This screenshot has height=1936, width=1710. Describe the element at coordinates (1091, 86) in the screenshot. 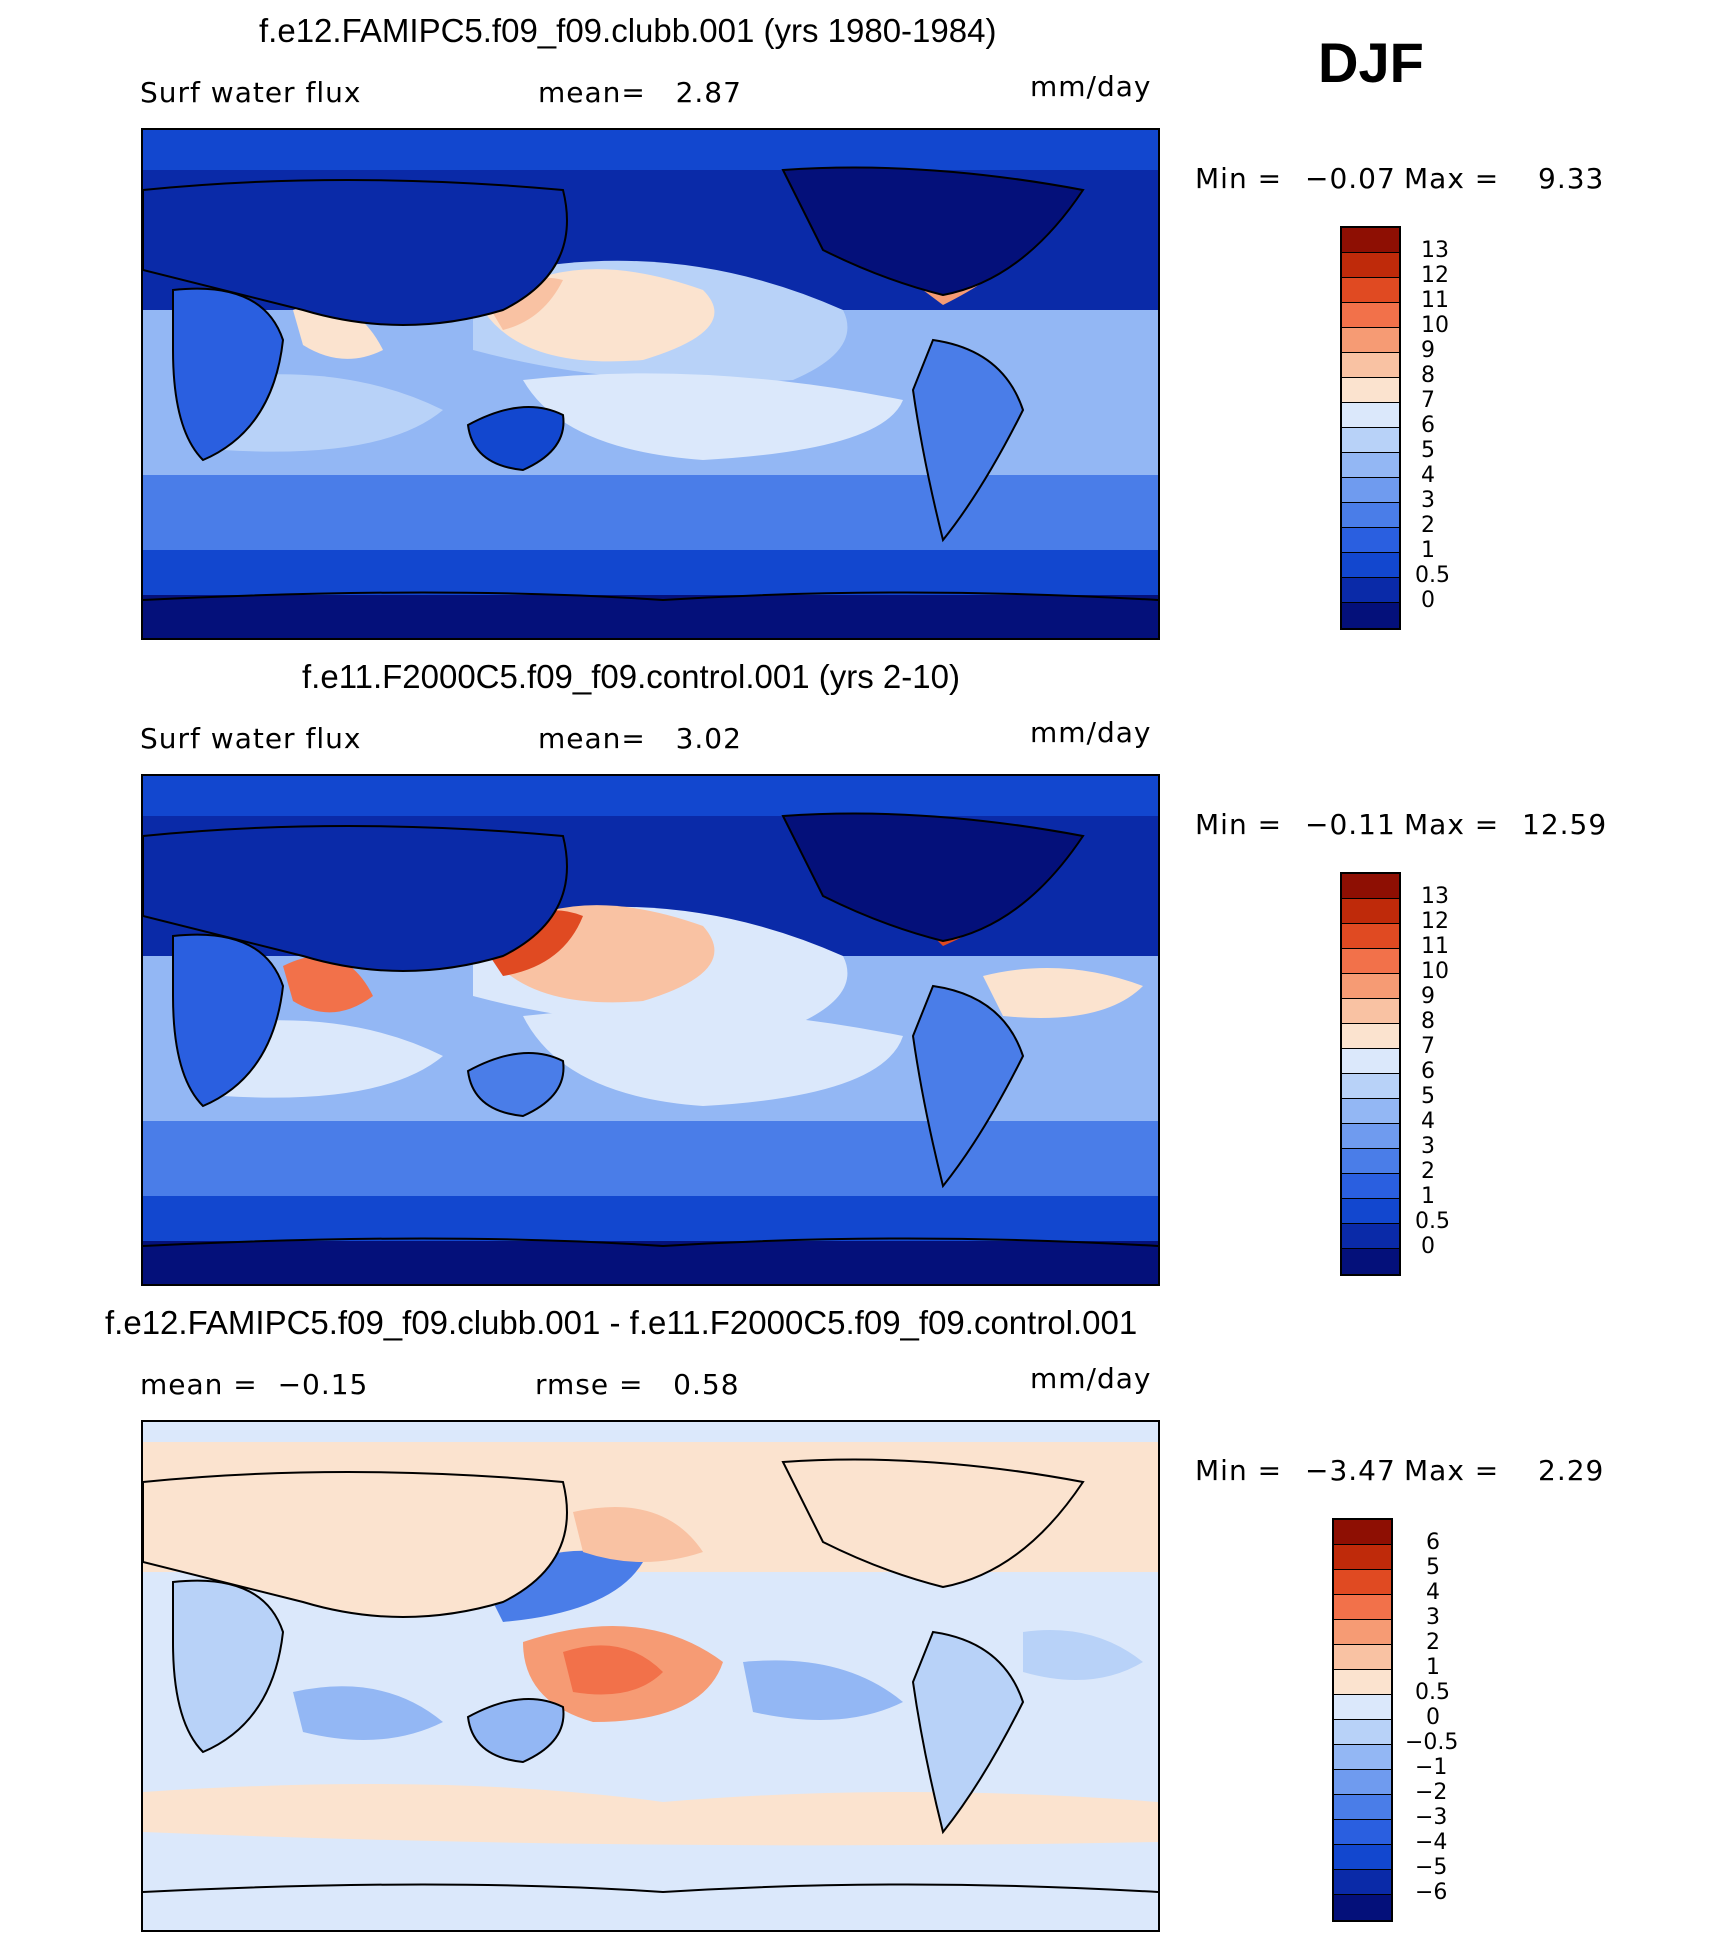

I see `panel1-units: mm/day` at that location.